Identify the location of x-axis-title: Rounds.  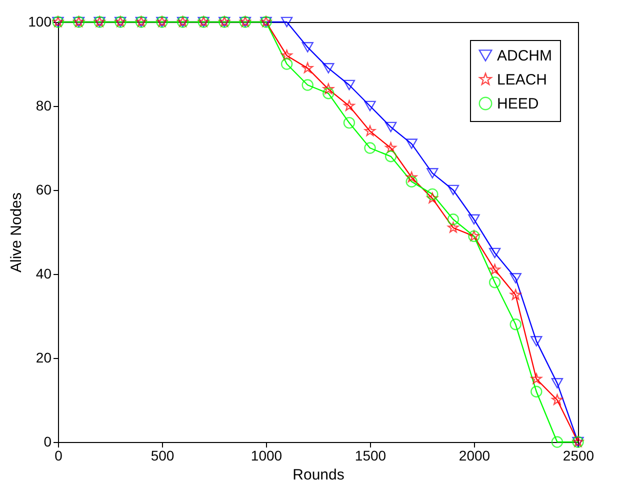
(318, 475).